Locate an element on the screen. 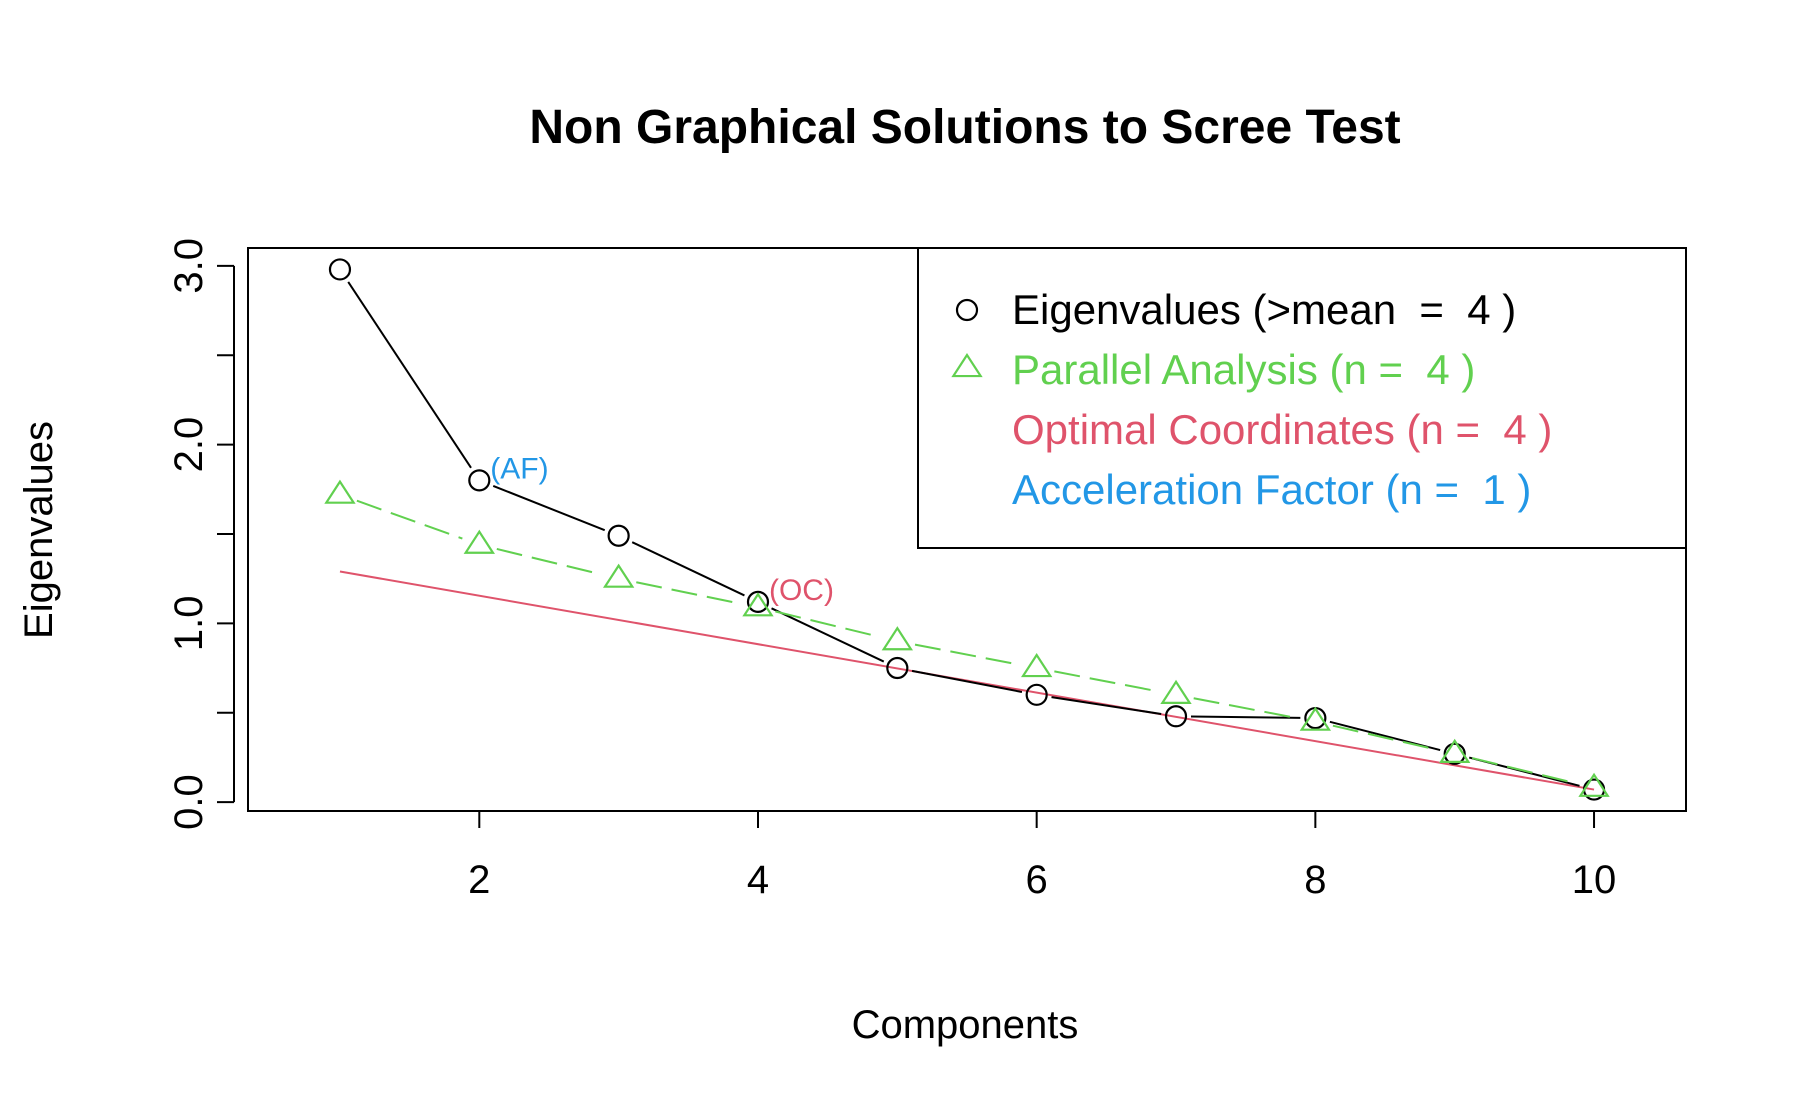 The height and width of the screenshot is (1112, 1800). legend-box is located at coordinates (1302, 398).